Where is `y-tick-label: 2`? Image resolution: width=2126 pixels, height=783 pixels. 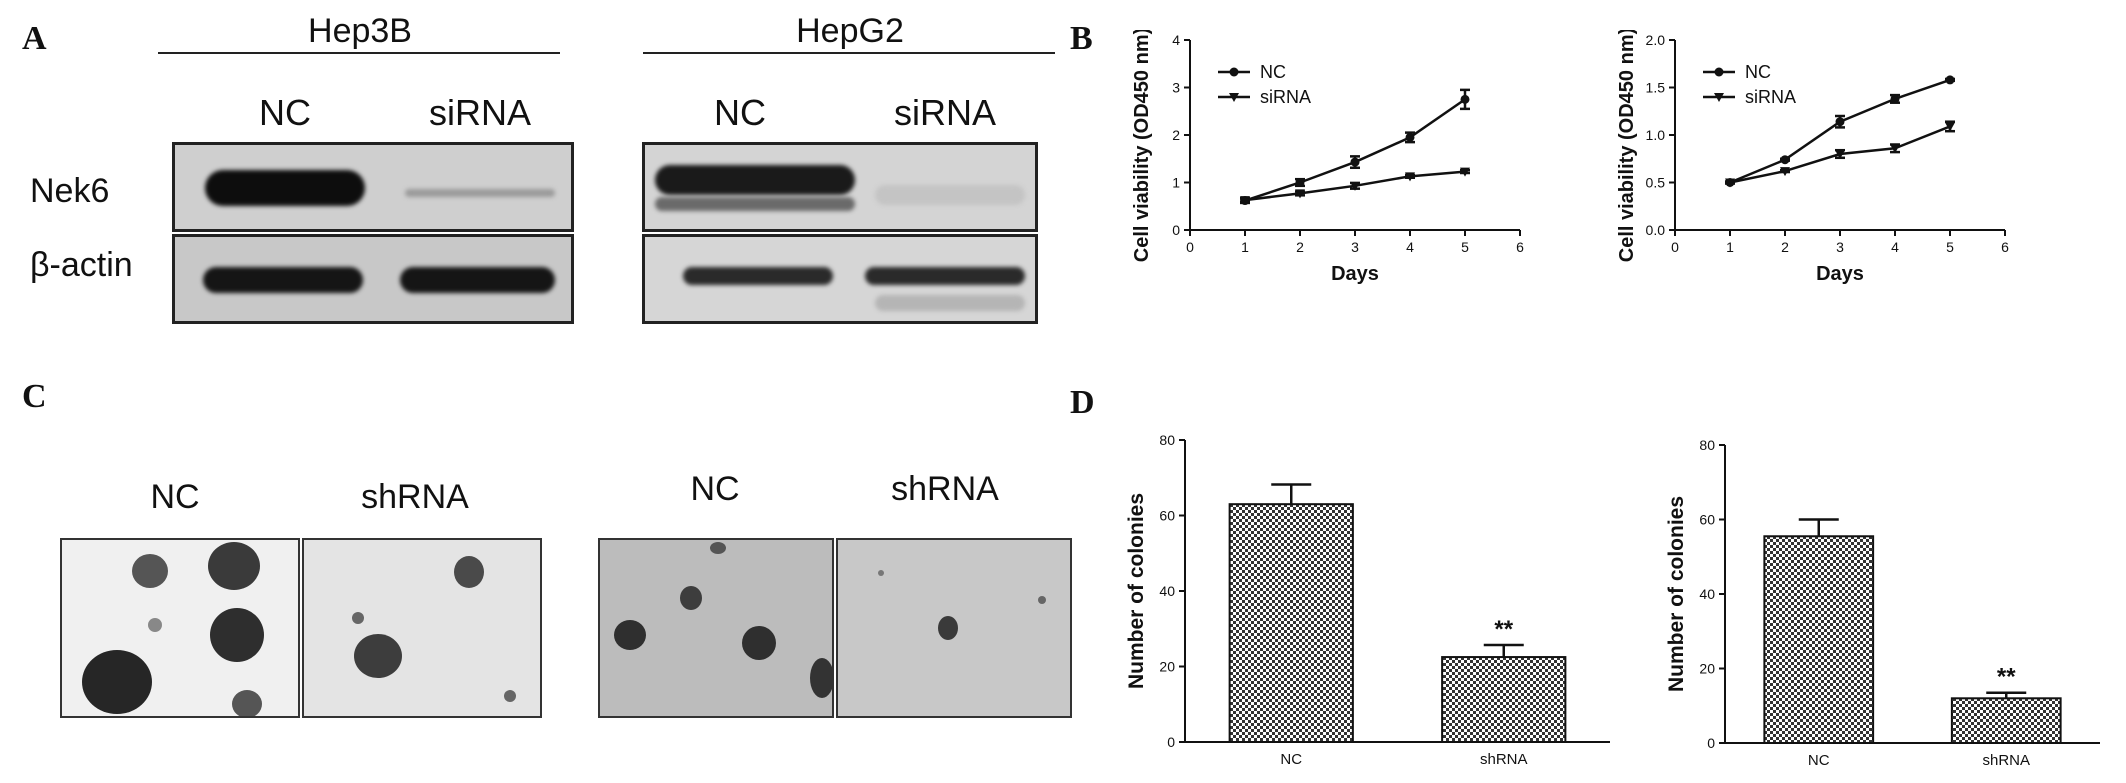 y-tick-label: 2 is located at coordinates (1176, 135).